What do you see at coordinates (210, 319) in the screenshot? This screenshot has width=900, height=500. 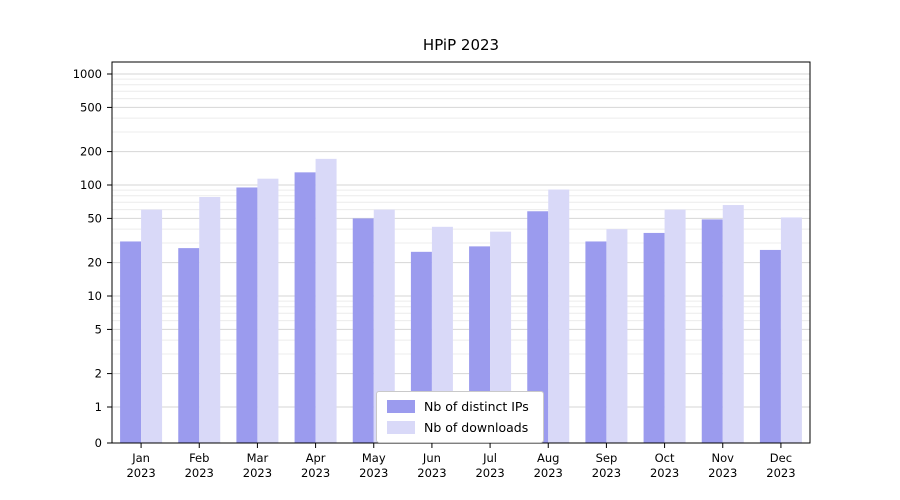 I see `bar-downloads-feb` at bounding box center [210, 319].